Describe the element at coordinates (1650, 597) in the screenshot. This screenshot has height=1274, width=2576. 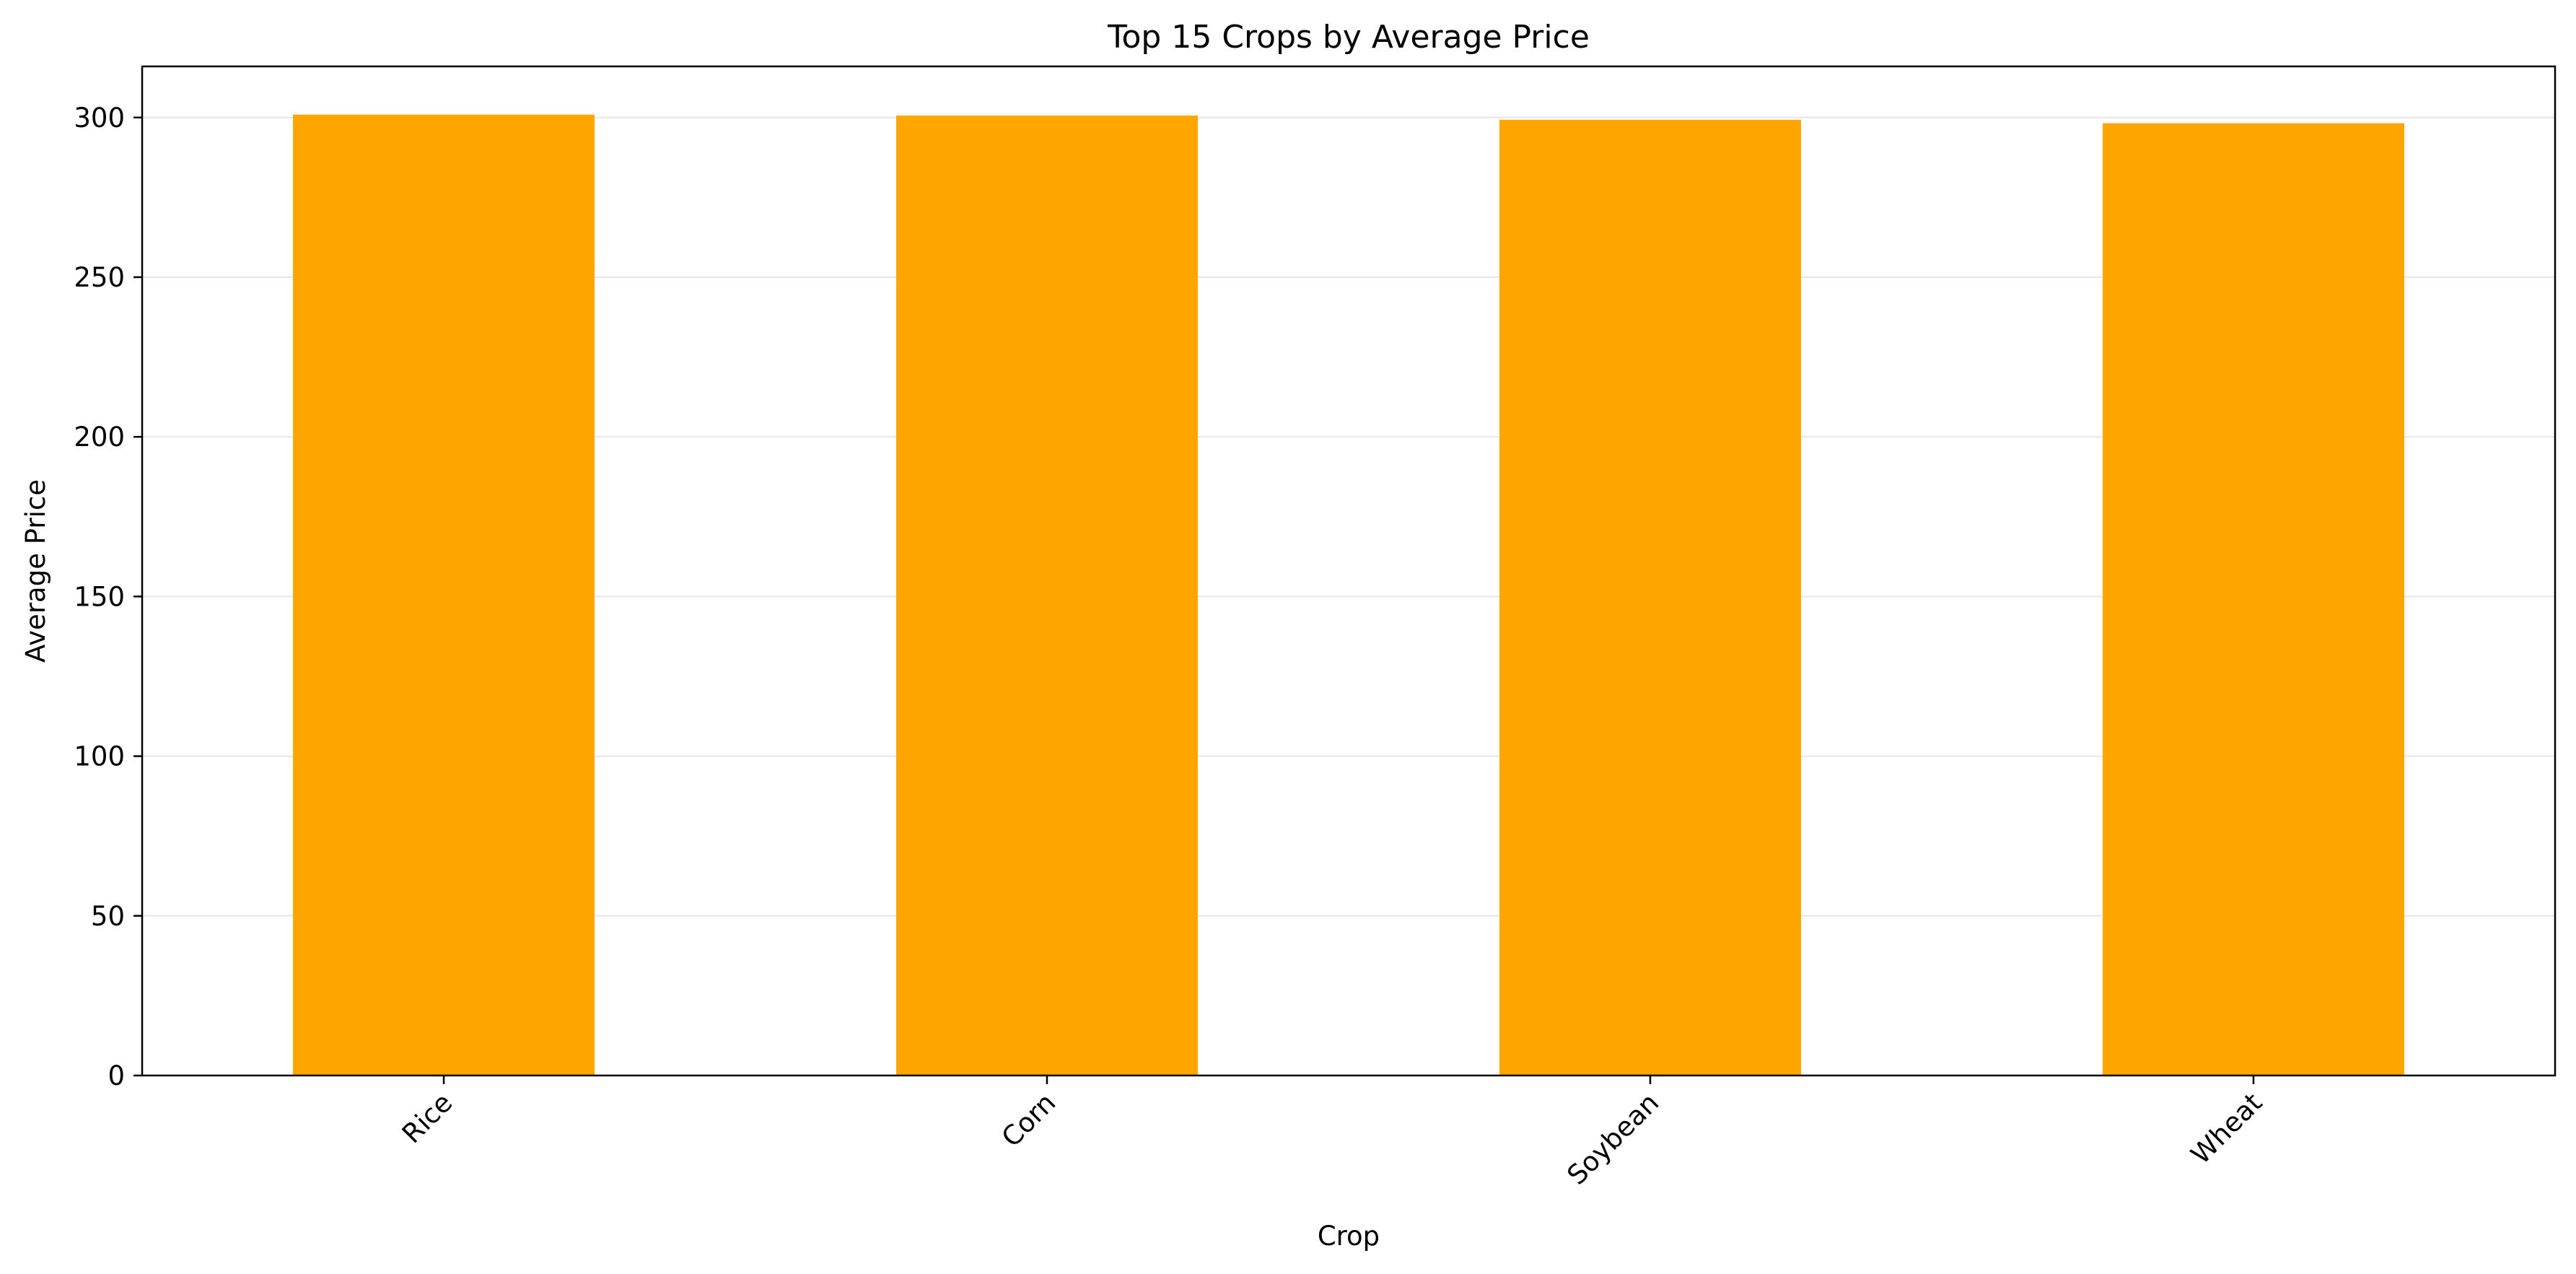
I see `bar-soybean` at that location.